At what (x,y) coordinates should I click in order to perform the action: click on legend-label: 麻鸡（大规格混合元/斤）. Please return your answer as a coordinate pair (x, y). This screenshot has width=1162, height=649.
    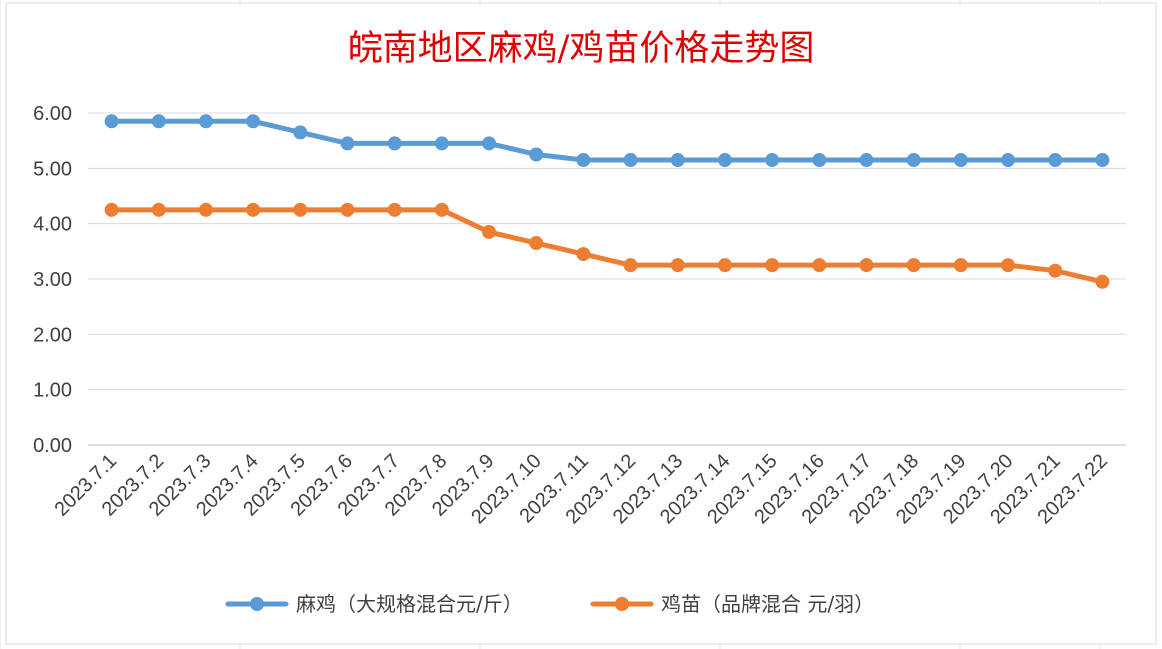
    Looking at the image, I should click on (409, 604).